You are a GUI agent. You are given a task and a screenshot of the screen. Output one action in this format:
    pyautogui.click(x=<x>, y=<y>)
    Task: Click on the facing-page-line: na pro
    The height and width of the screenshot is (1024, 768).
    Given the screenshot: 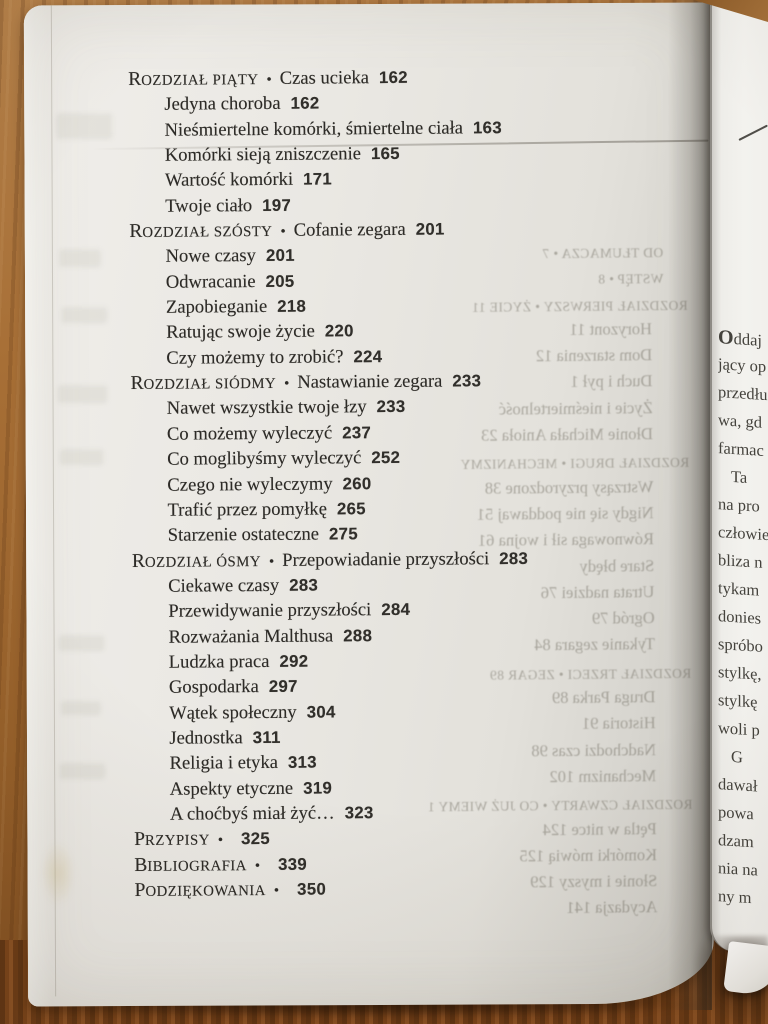 What is the action you would take?
    pyautogui.click(x=739, y=505)
    